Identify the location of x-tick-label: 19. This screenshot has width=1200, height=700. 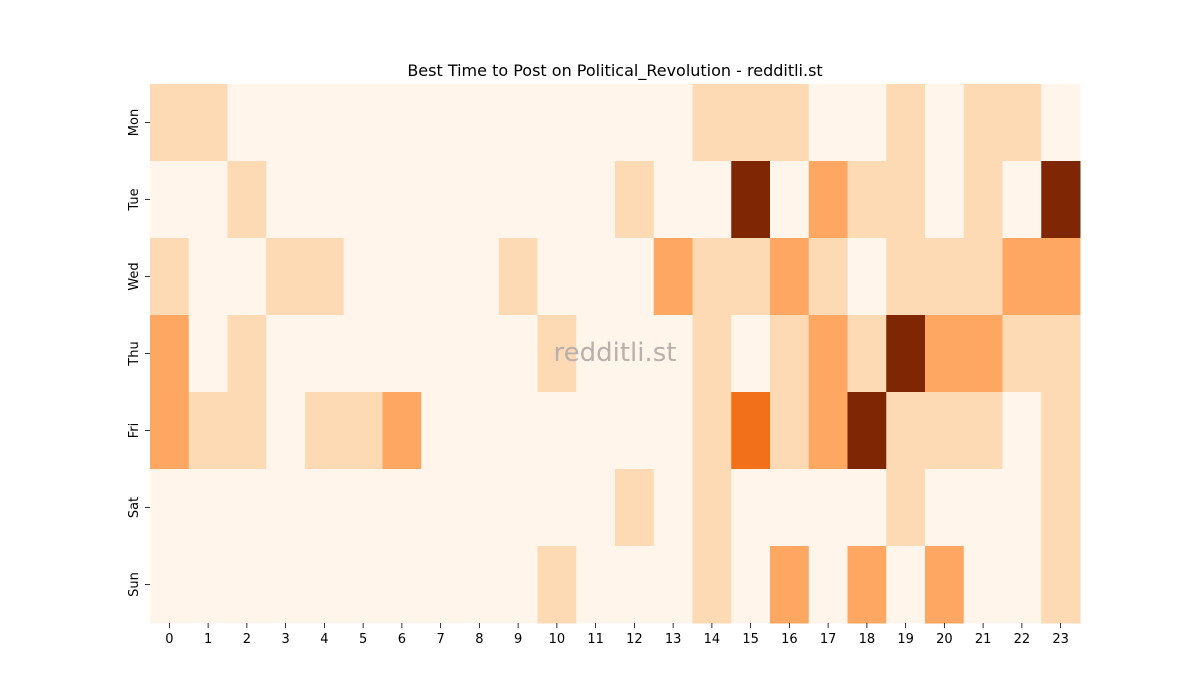
(905, 639).